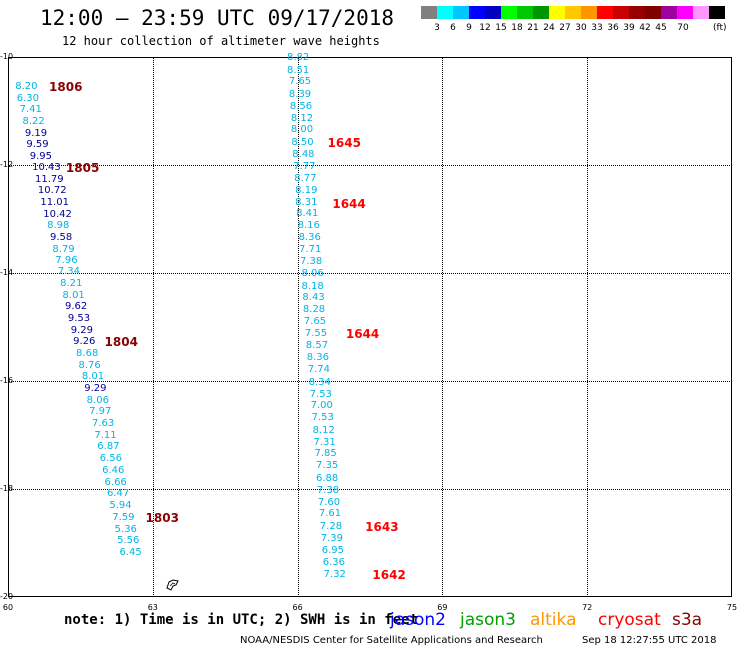  What do you see at coordinates (30, 109) in the screenshot?
I see `wave-height-value: 7.41` at bounding box center [30, 109].